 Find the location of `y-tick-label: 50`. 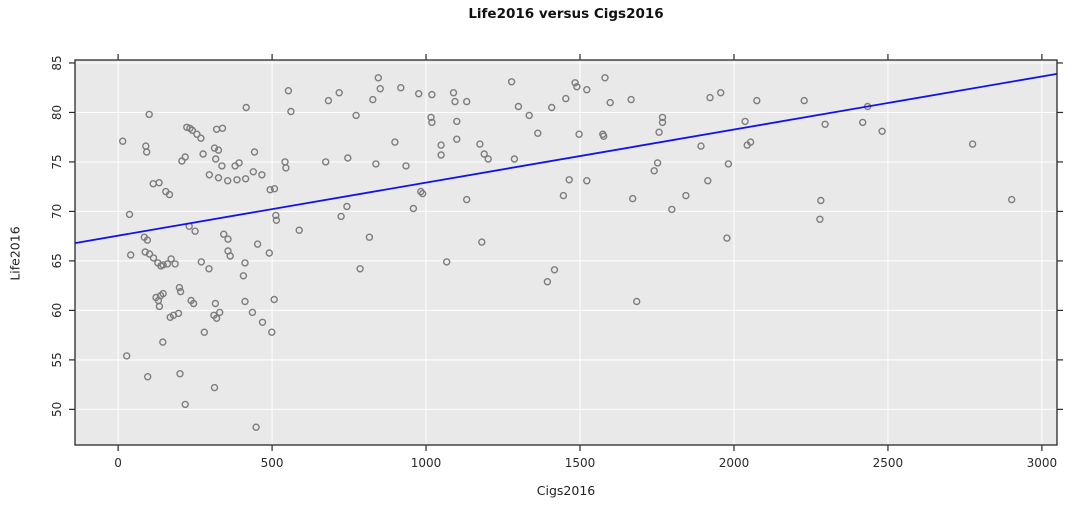

y-tick-label: 50 is located at coordinates (57, 409).